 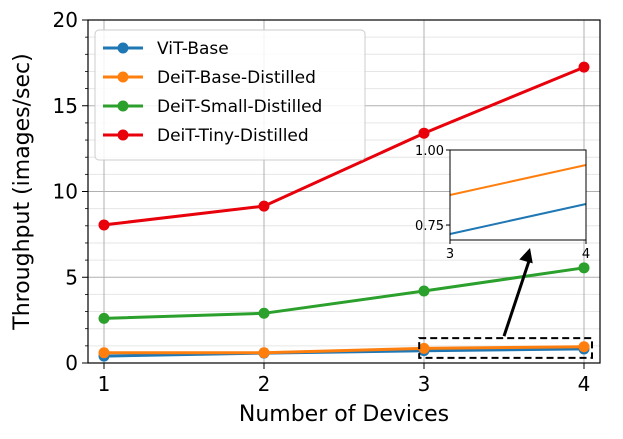 I want to click on inset-frame, so click(x=518, y=195).